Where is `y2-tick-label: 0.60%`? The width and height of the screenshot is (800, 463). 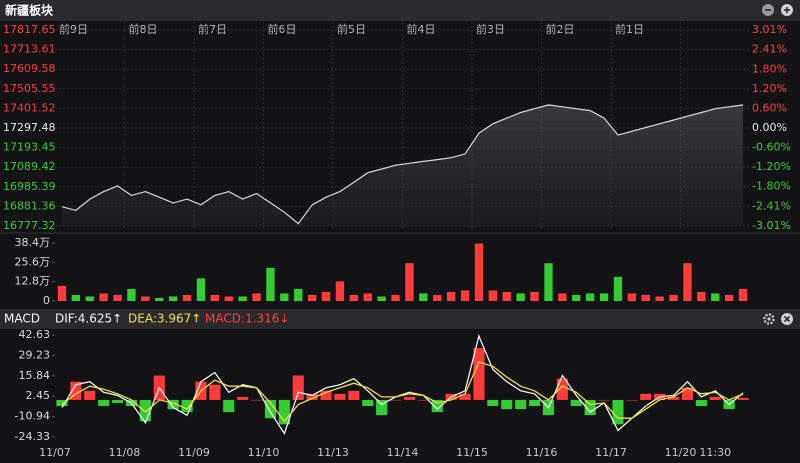
y2-tick-label: 0.60% is located at coordinates (769, 107).